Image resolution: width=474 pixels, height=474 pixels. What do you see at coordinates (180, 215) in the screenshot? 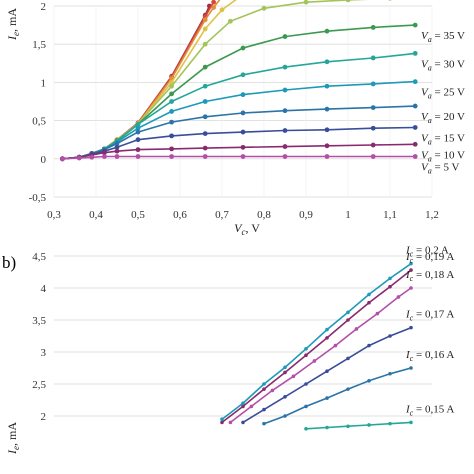
I see `x-tick-label: 0,6` at bounding box center [180, 215].